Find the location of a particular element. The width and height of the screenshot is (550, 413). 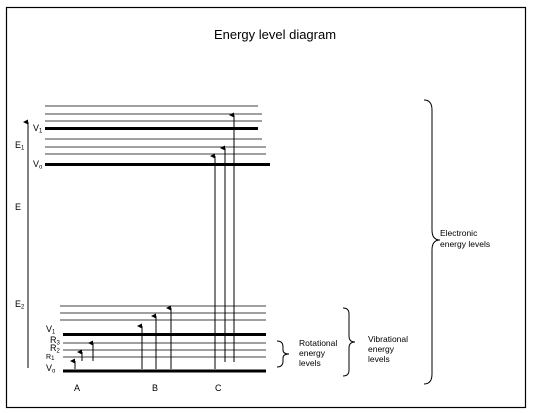

label-transition-b: B is located at coordinates (155, 388).